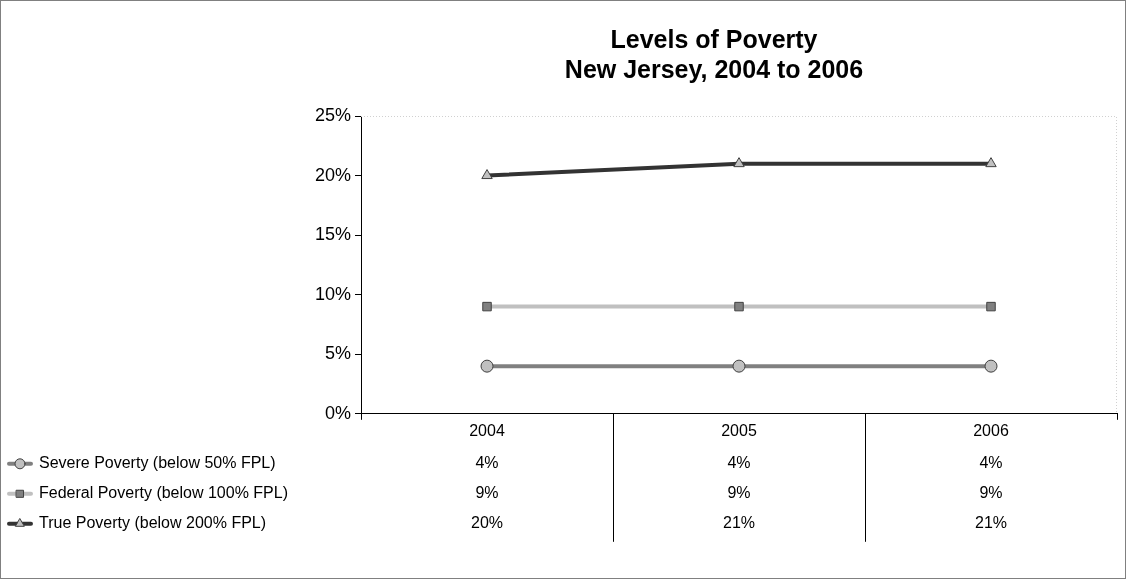 Image resolution: width=1126 pixels, height=579 pixels. I want to click on legend-label: True Poverty (below 200% FPL), so click(153, 523).